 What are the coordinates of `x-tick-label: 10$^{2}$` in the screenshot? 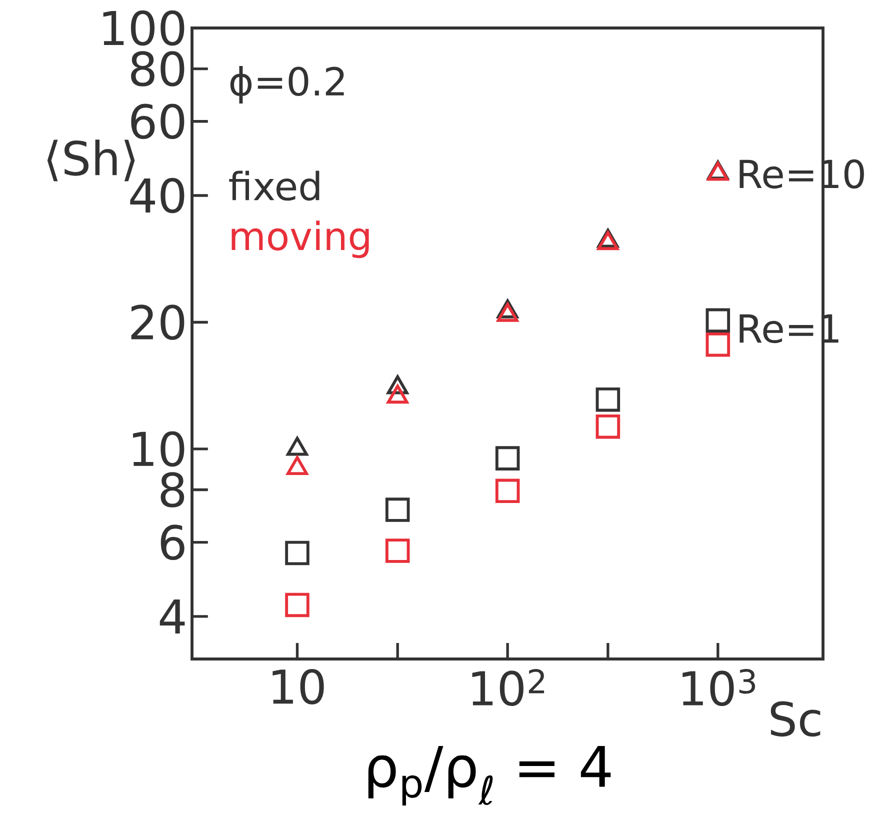 It's located at (508, 687).